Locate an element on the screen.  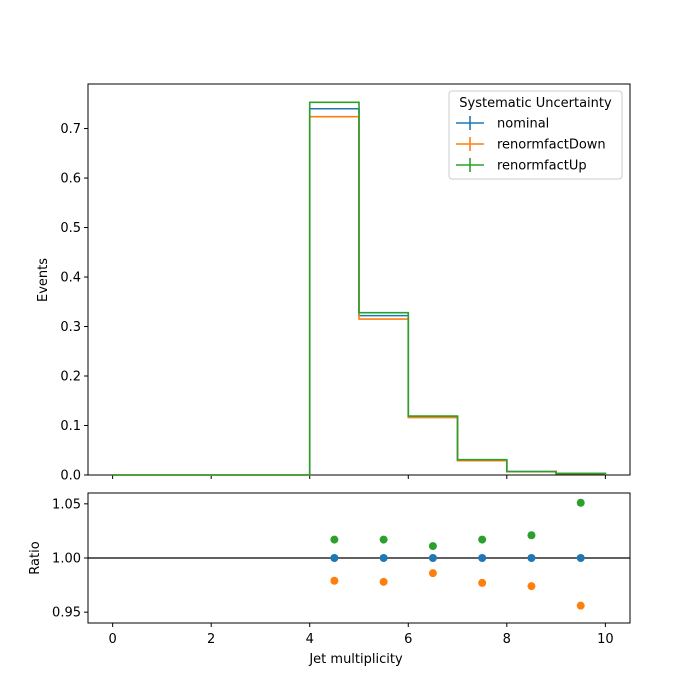
main-y-tick-label: 0.6 is located at coordinates (70, 179).